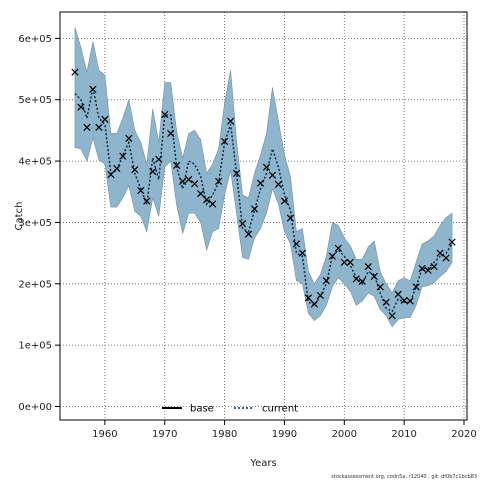 This screenshot has height=480, width=480. I want to click on y-tick-label: 1e+05, so click(35, 346).